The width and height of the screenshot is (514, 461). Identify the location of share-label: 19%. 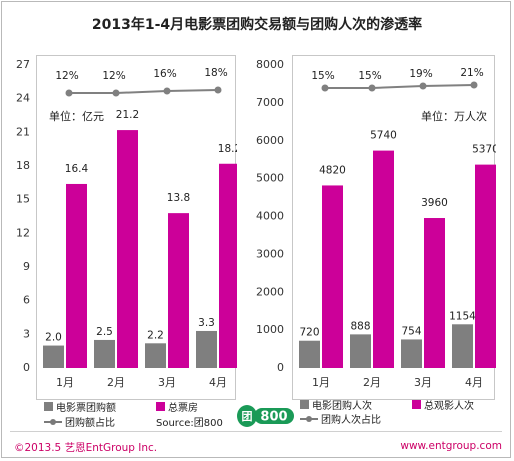
(420, 74).